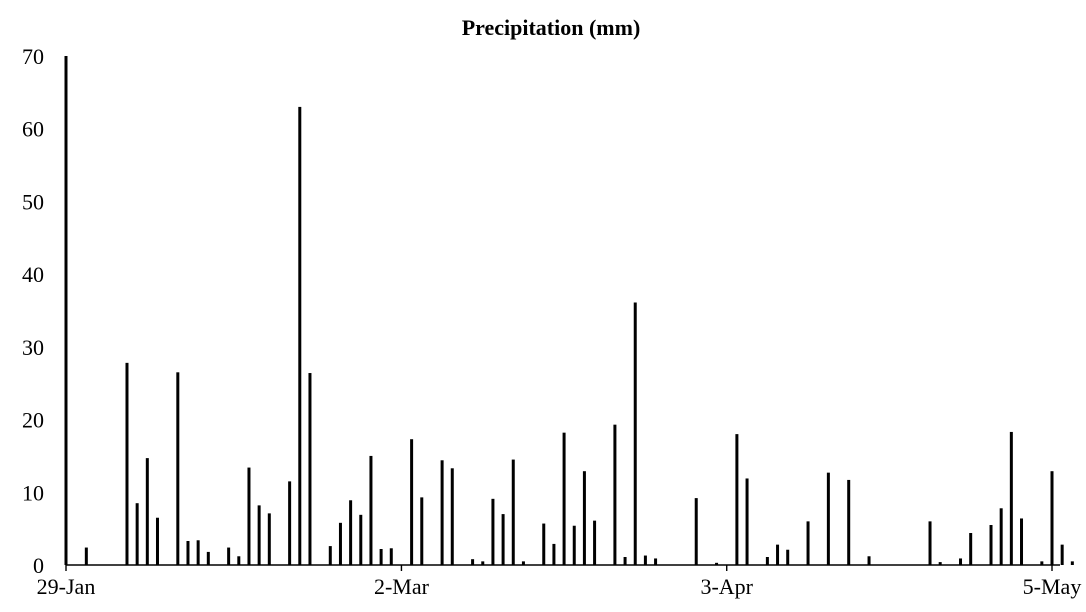 This screenshot has height=612, width=1086. Describe the element at coordinates (33, 492) in the screenshot. I see `y-tick-label: 10` at that location.